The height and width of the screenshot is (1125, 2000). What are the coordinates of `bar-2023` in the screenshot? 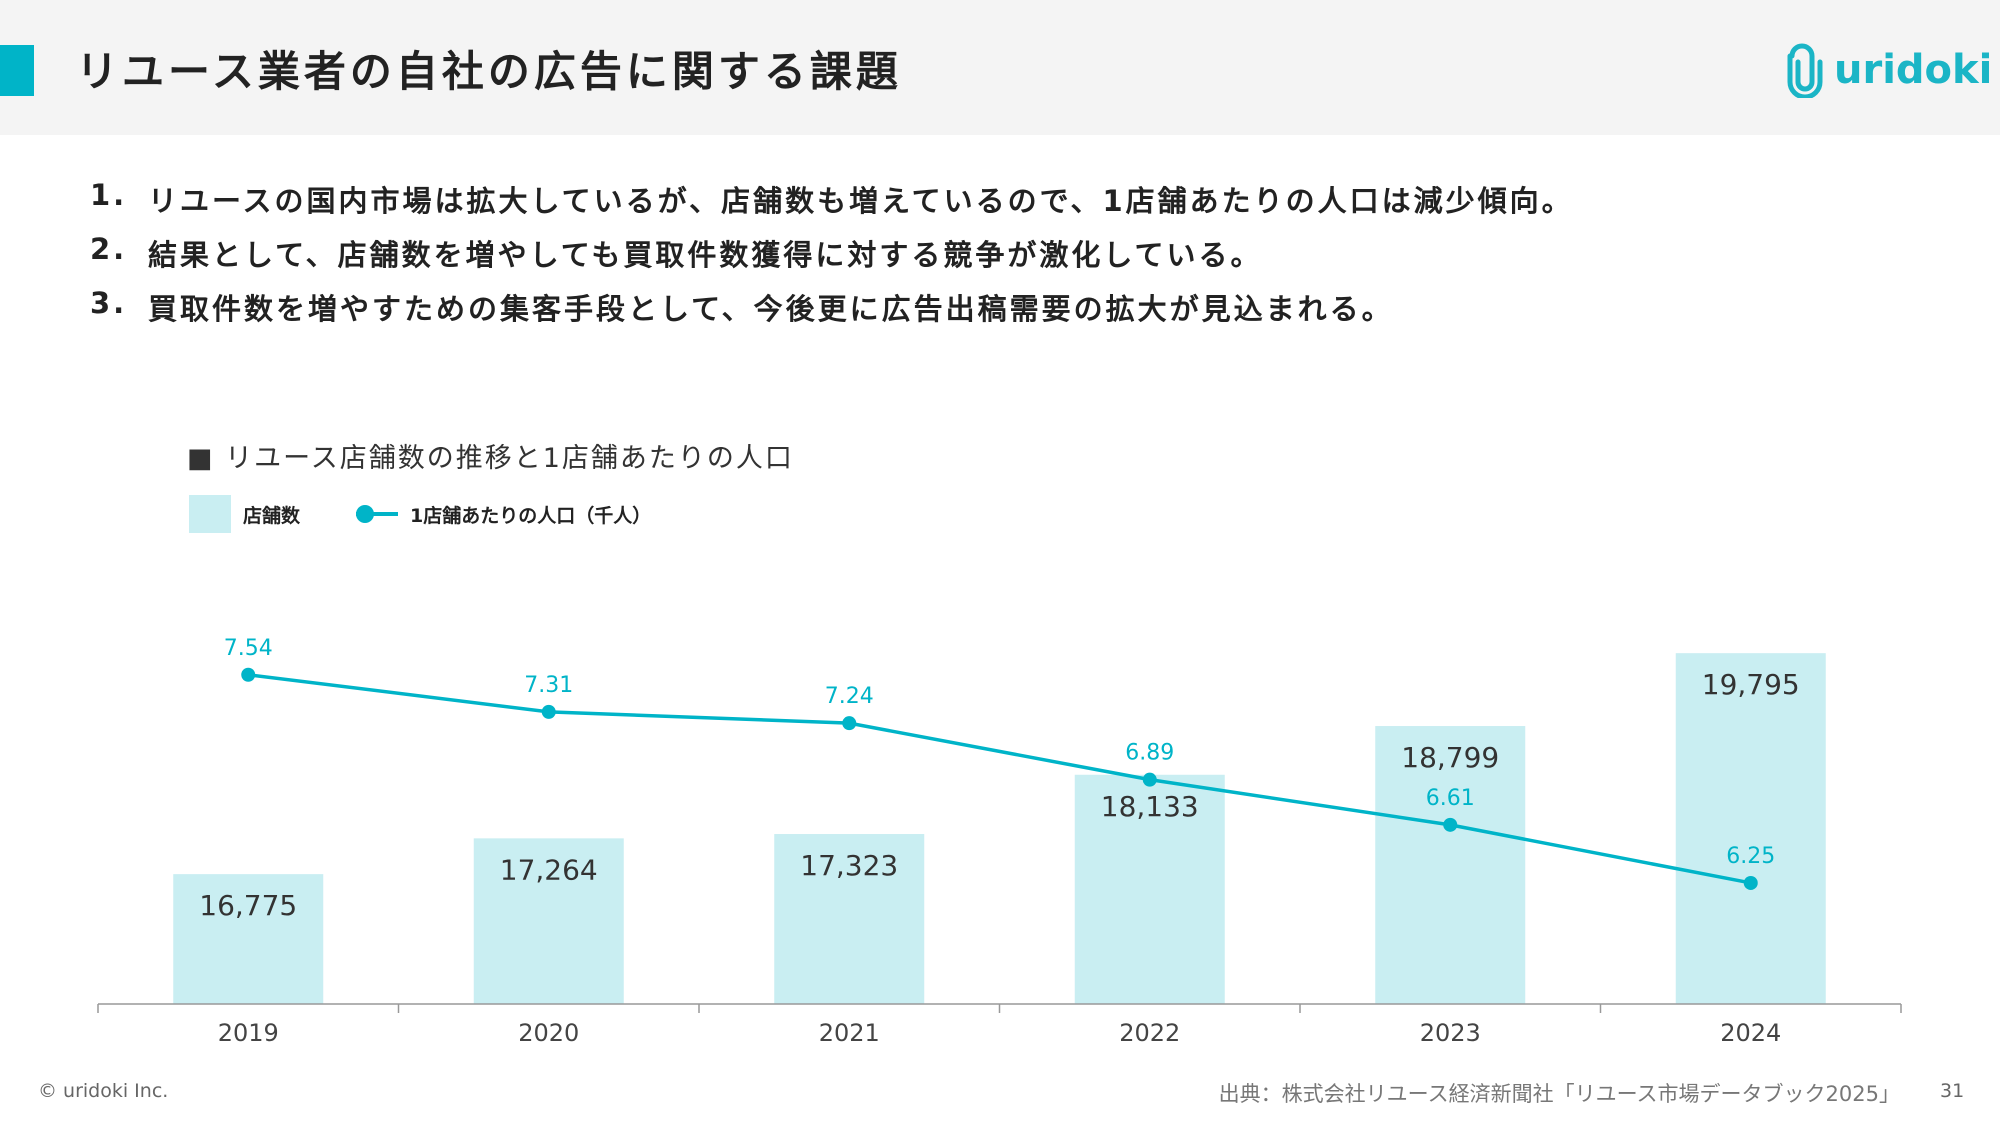 It's located at (1450, 865).